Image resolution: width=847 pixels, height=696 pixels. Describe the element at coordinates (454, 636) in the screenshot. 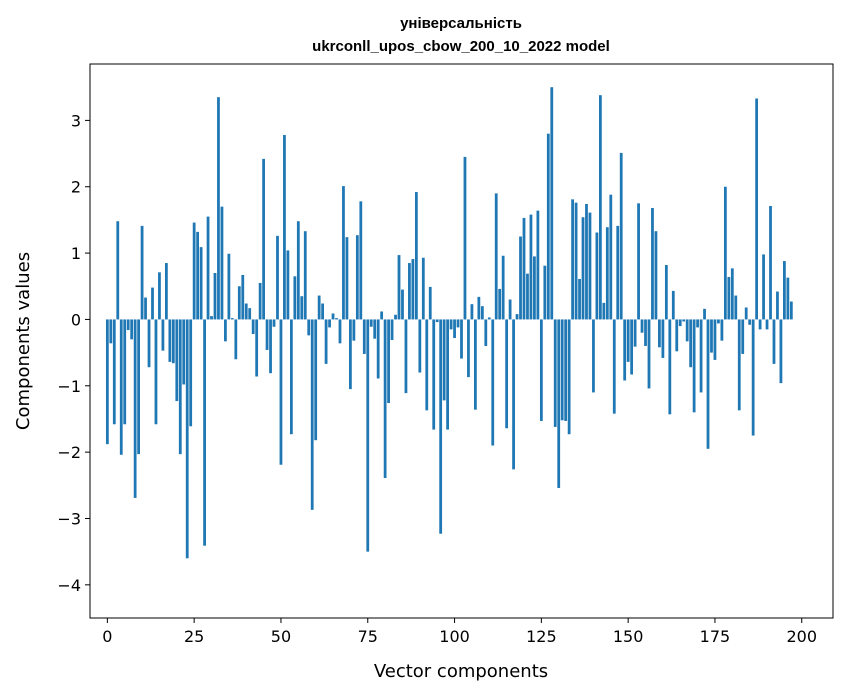

I see `x-tick-label: 100` at that location.